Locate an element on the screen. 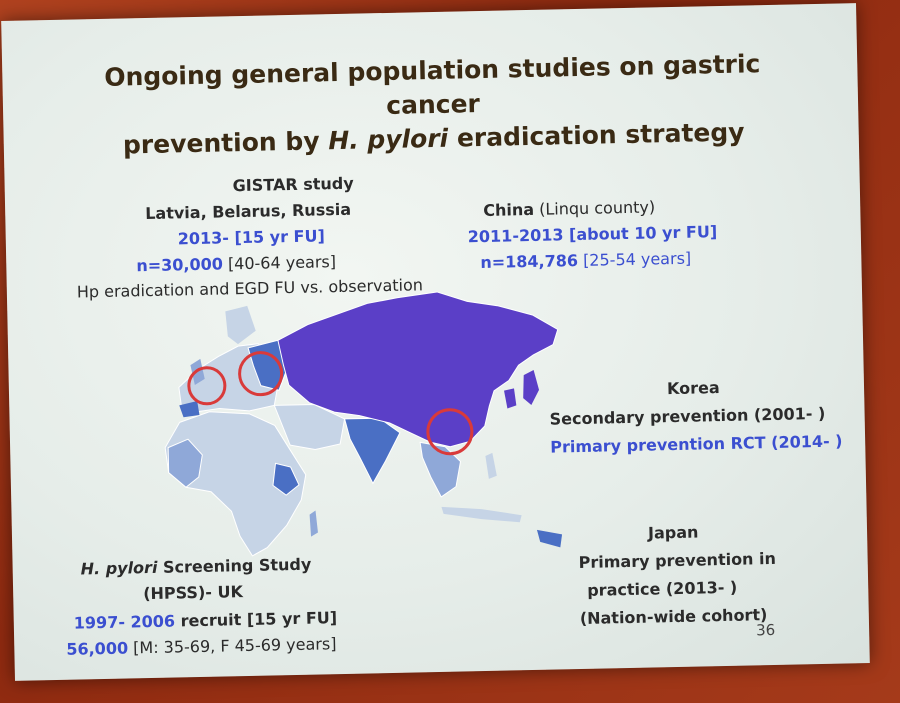  japan-region is located at coordinates (531, 387).